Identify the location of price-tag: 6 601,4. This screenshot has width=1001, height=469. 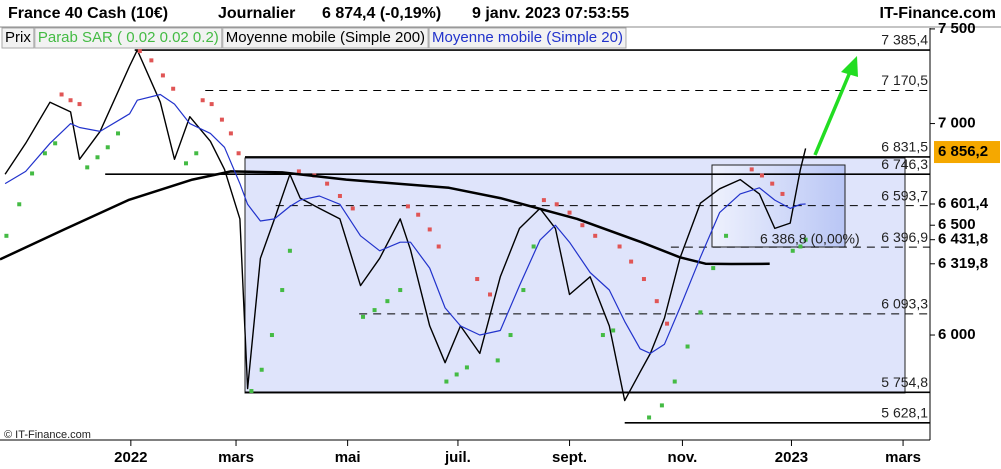
(963, 203).